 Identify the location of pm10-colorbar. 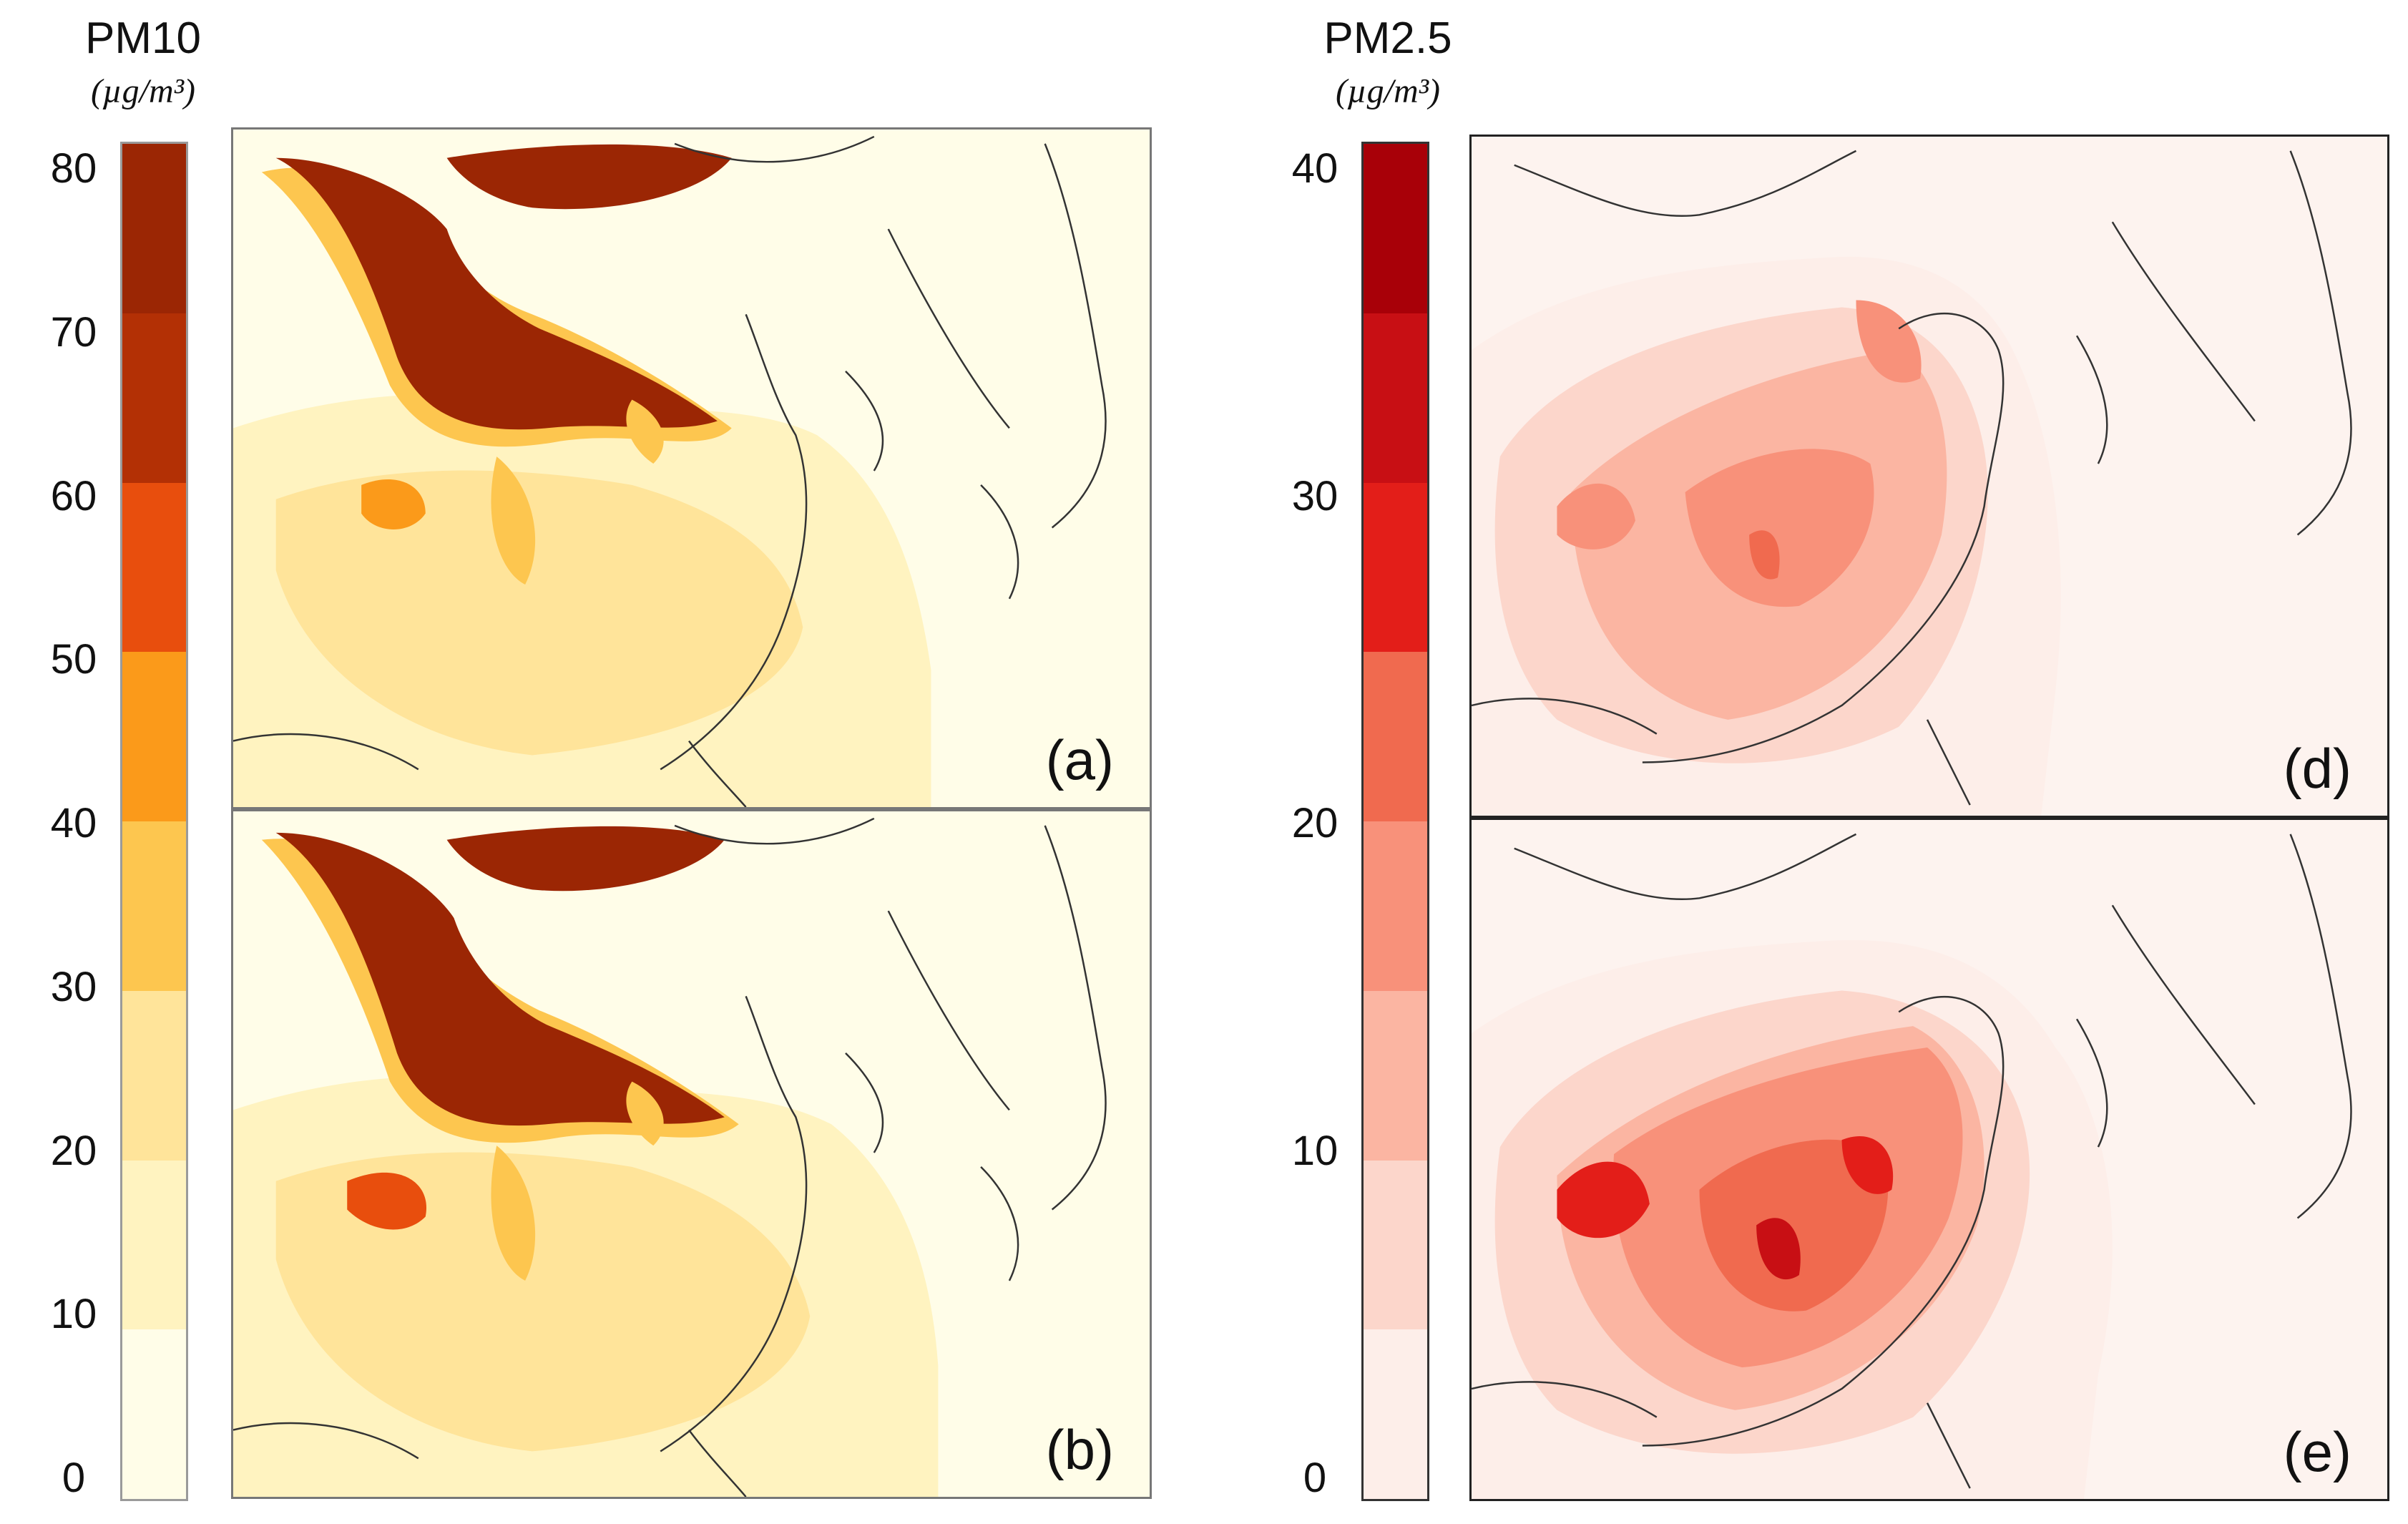
(154, 821).